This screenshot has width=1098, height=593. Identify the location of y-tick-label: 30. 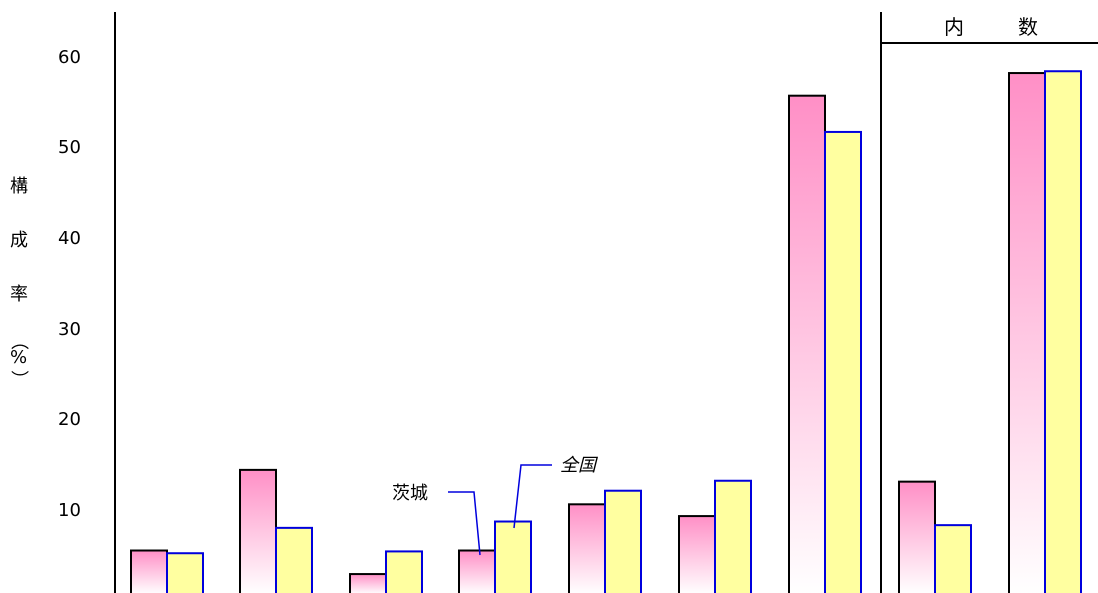
(69, 329).